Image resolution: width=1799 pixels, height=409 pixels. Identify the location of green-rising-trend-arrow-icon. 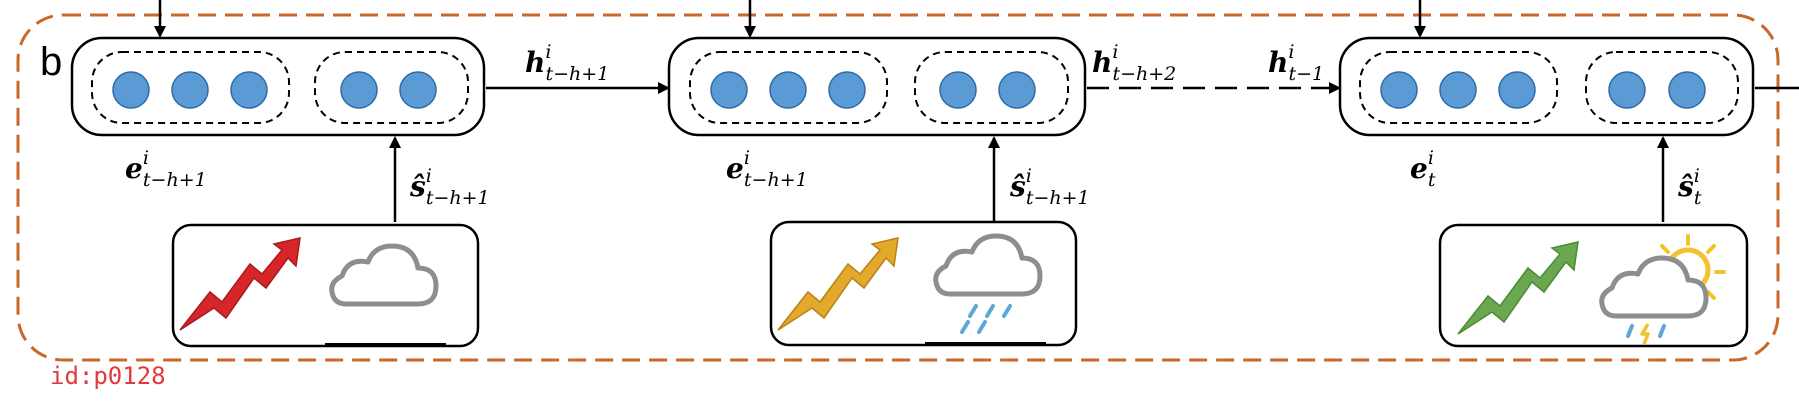
(1518, 288).